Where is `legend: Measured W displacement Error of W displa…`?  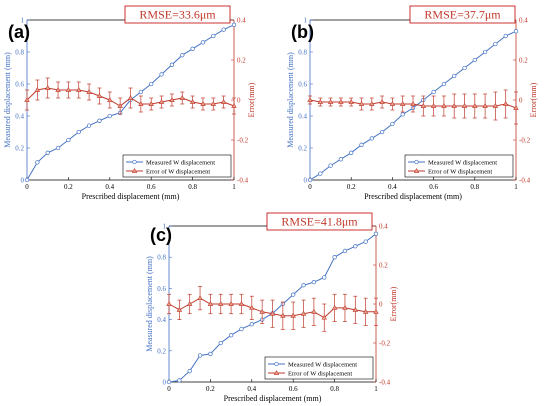 legend: Measured W displacement Error of W displa… is located at coordinates (319, 368).